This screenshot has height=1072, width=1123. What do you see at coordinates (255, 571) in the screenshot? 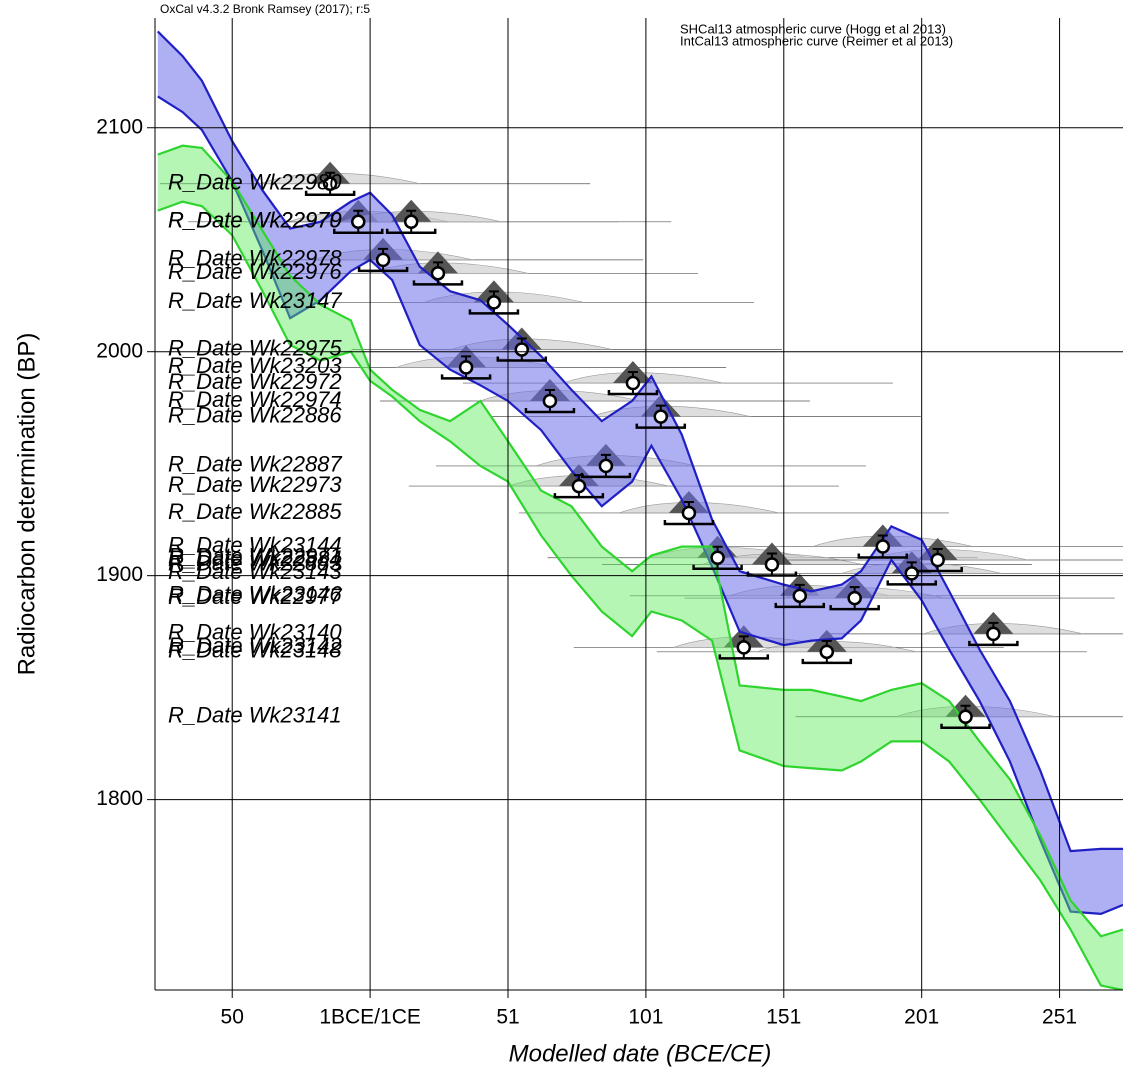
I see `date-label: R_Date Wk23143` at bounding box center [255, 571].